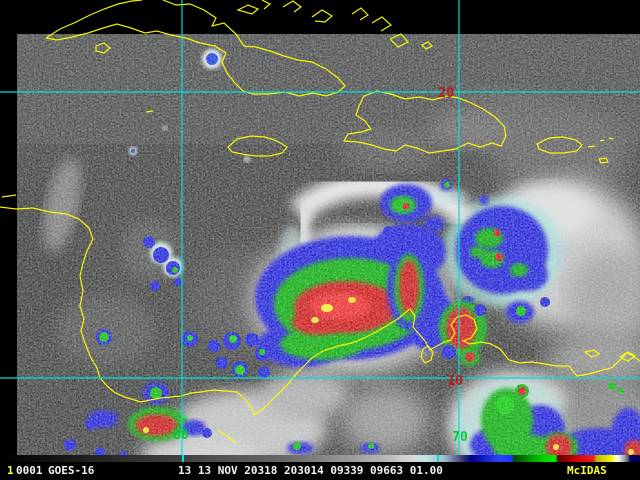 The width and height of the screenshot is (640, 480). I want to click on colorbar, so click(320, 458).